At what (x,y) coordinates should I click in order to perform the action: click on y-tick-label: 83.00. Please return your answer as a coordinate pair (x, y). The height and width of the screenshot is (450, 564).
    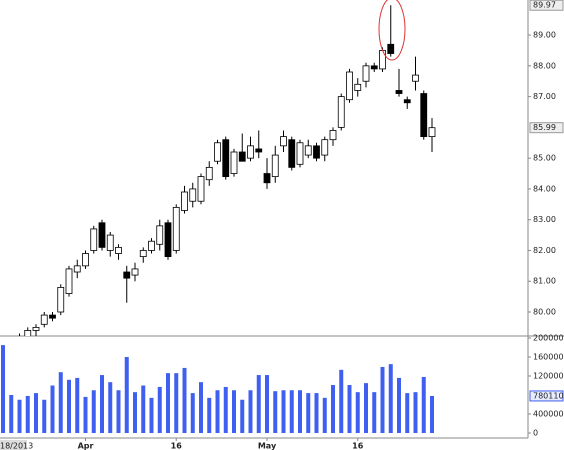
    Looking at the image, I should click on (544, 219).